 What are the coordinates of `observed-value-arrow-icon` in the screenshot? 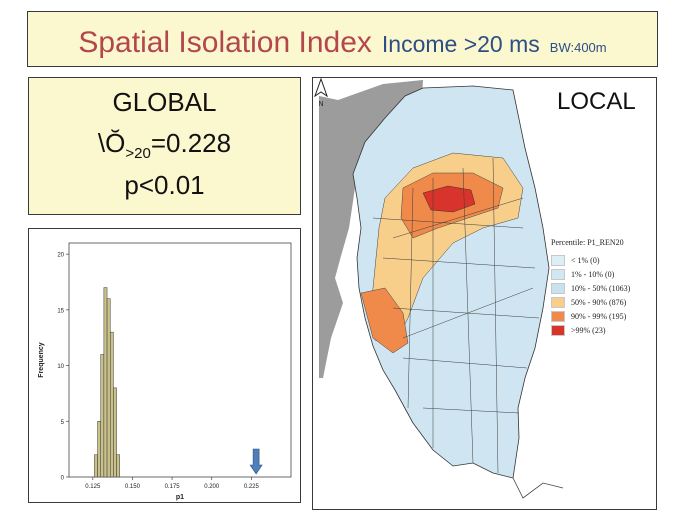 It's located at (256, 461).